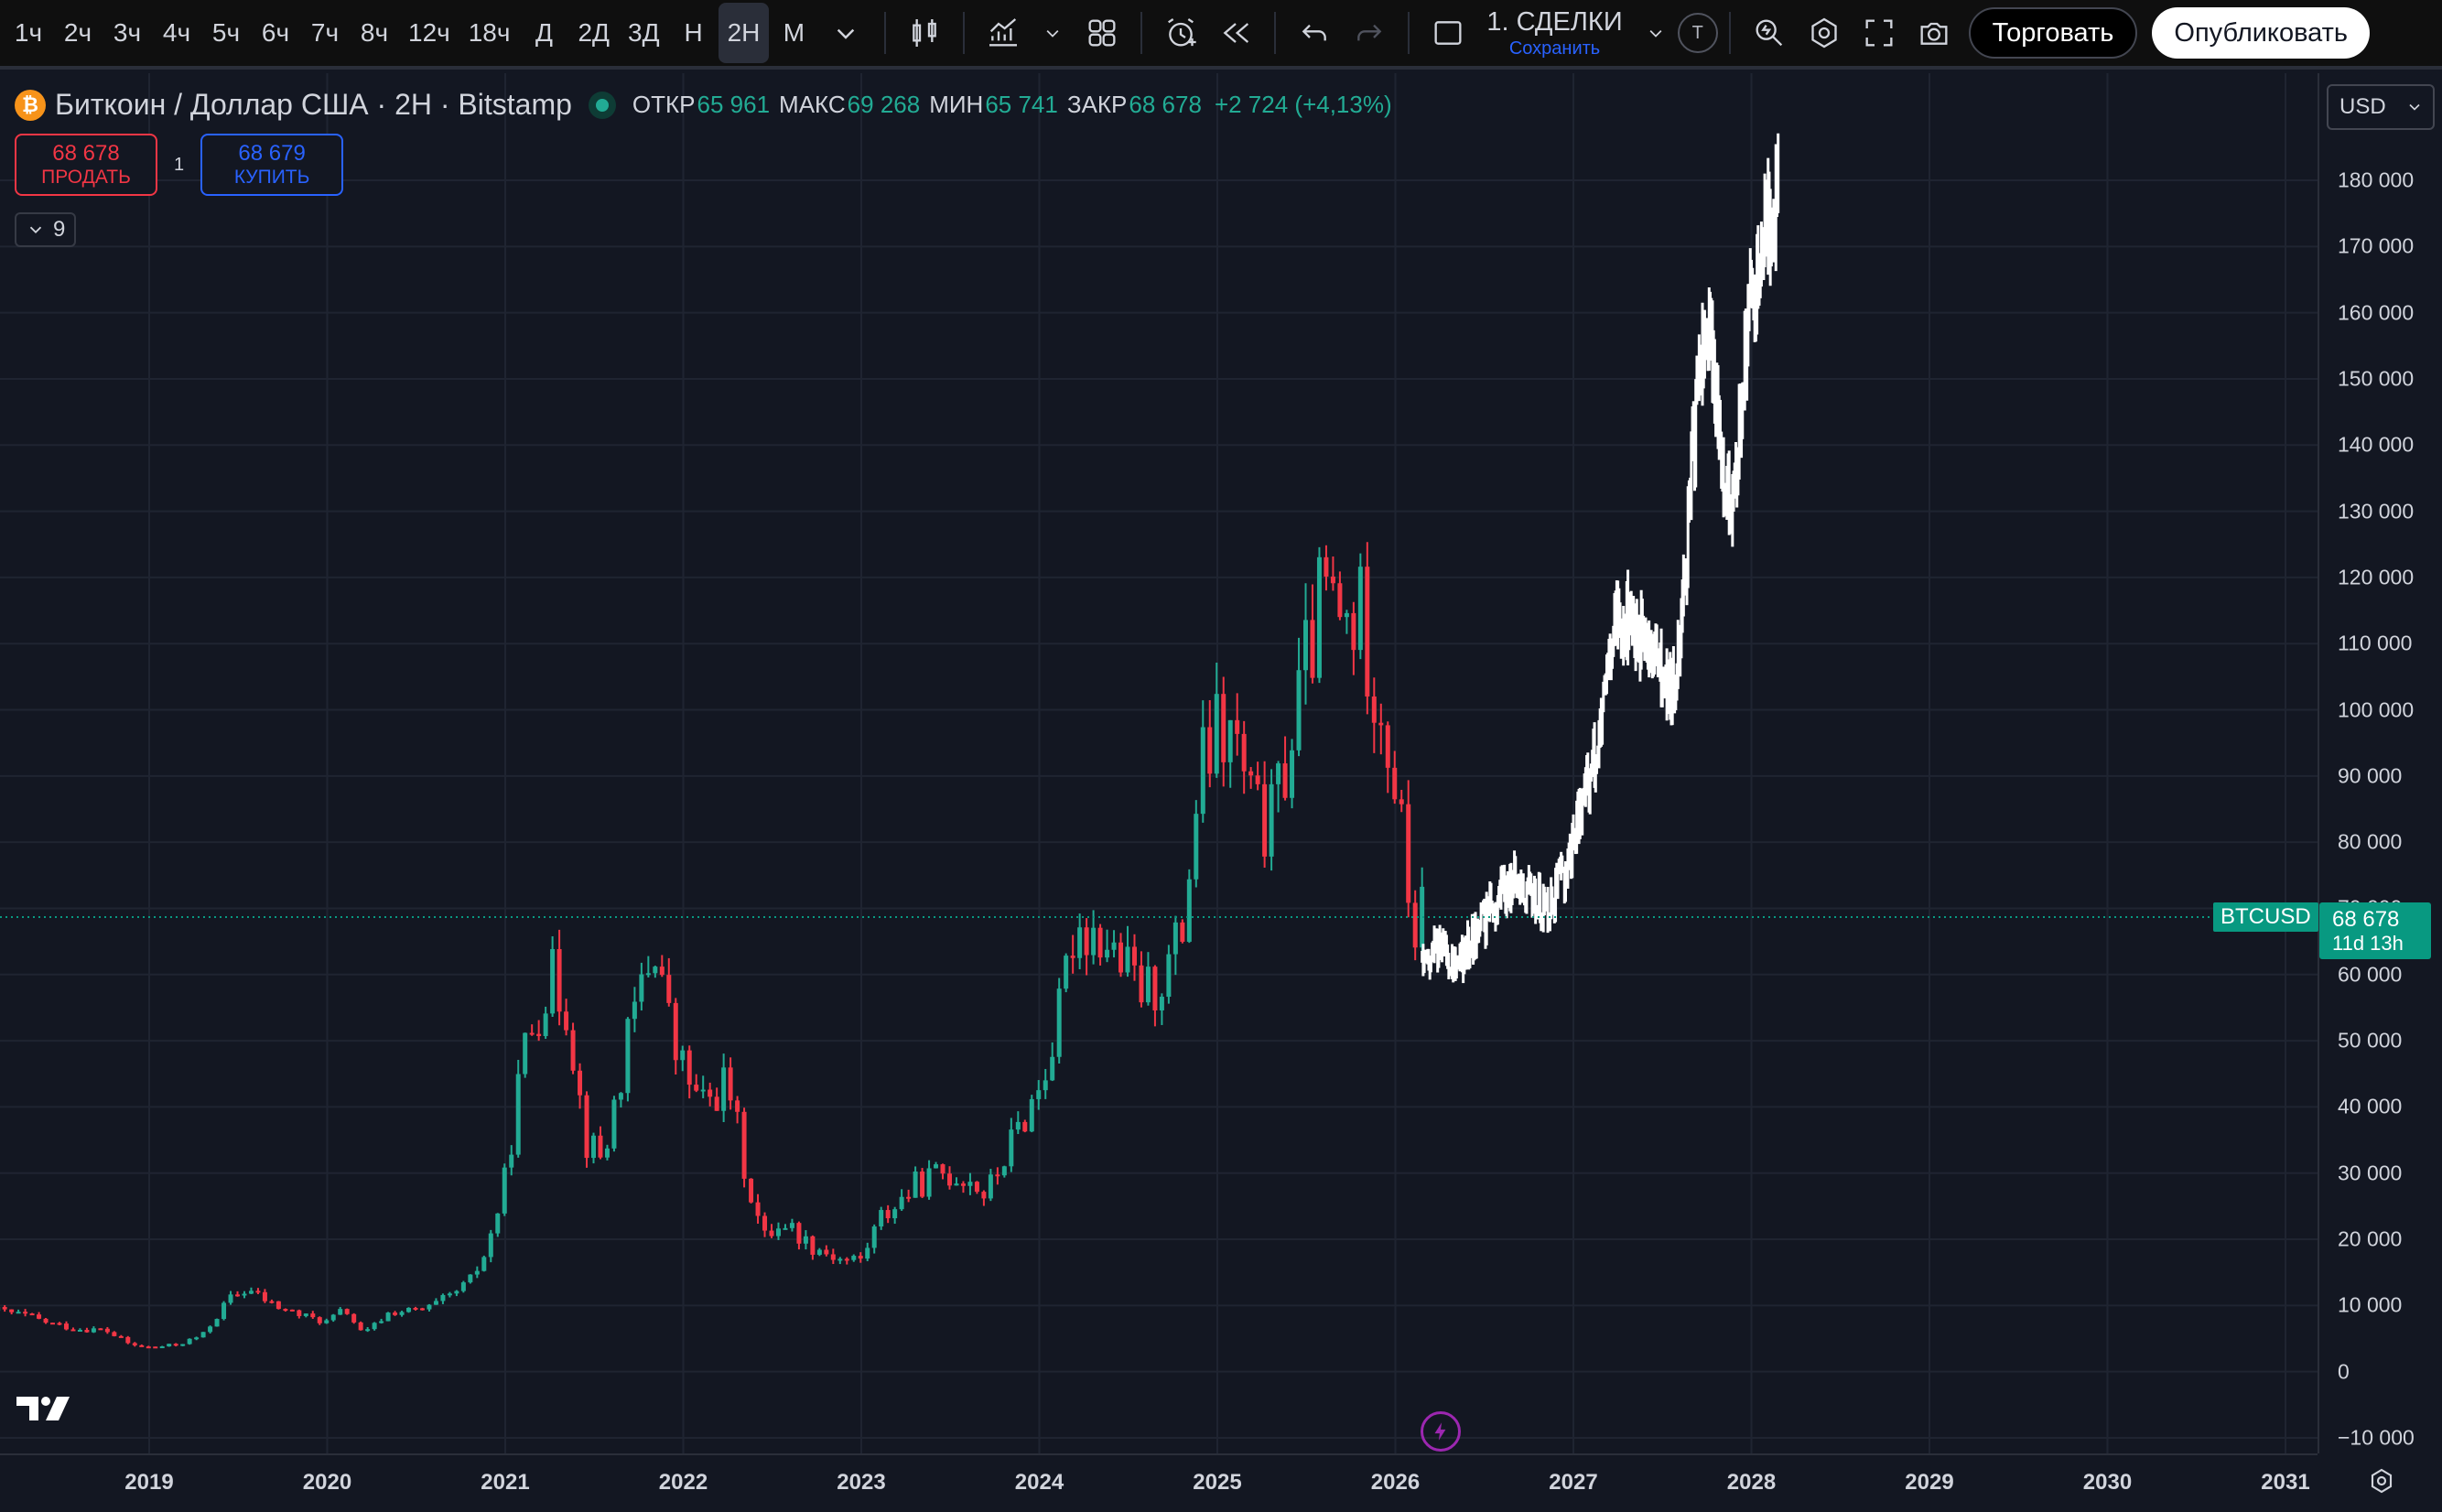 The width and height of the screenshot is (2442, 1512). I want to click on price-tick-label: 40 000, so click(2370, 1106).